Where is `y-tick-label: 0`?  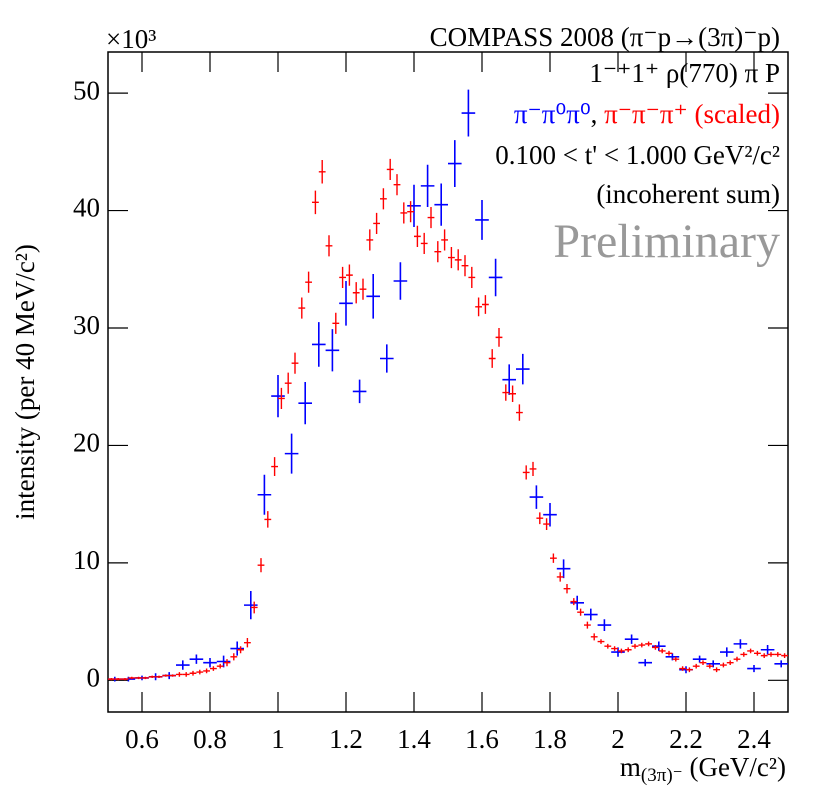 y-tick-label: 0 is located at coordinates (94, 677).